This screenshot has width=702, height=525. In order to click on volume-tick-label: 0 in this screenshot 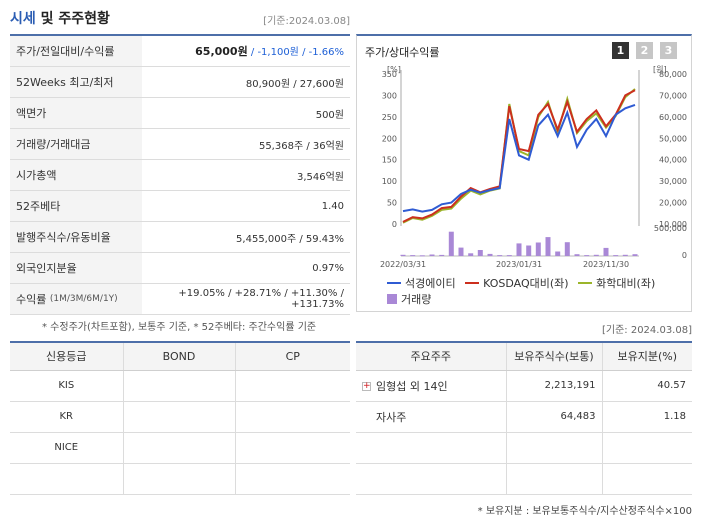, I will do `click(684, 255)`.